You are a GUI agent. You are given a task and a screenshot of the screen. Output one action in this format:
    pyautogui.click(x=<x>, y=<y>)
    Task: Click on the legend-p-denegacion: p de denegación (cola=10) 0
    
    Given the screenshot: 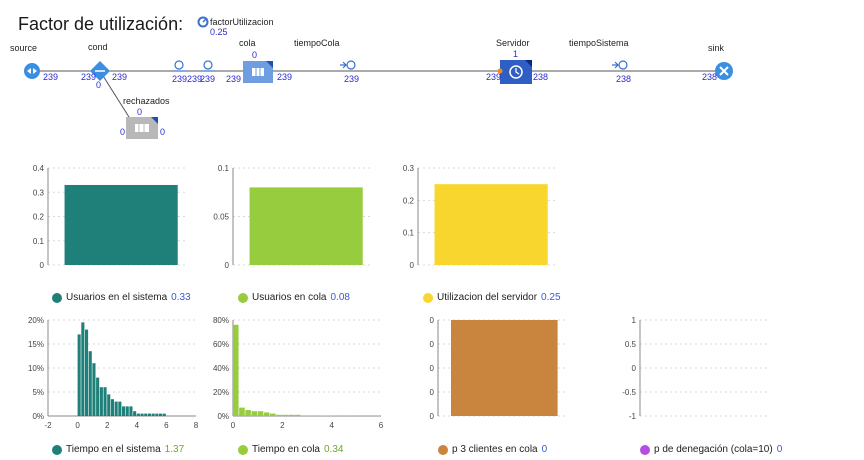 What is the action you would take?
    pyautogui.click(x=711, y=449)
    